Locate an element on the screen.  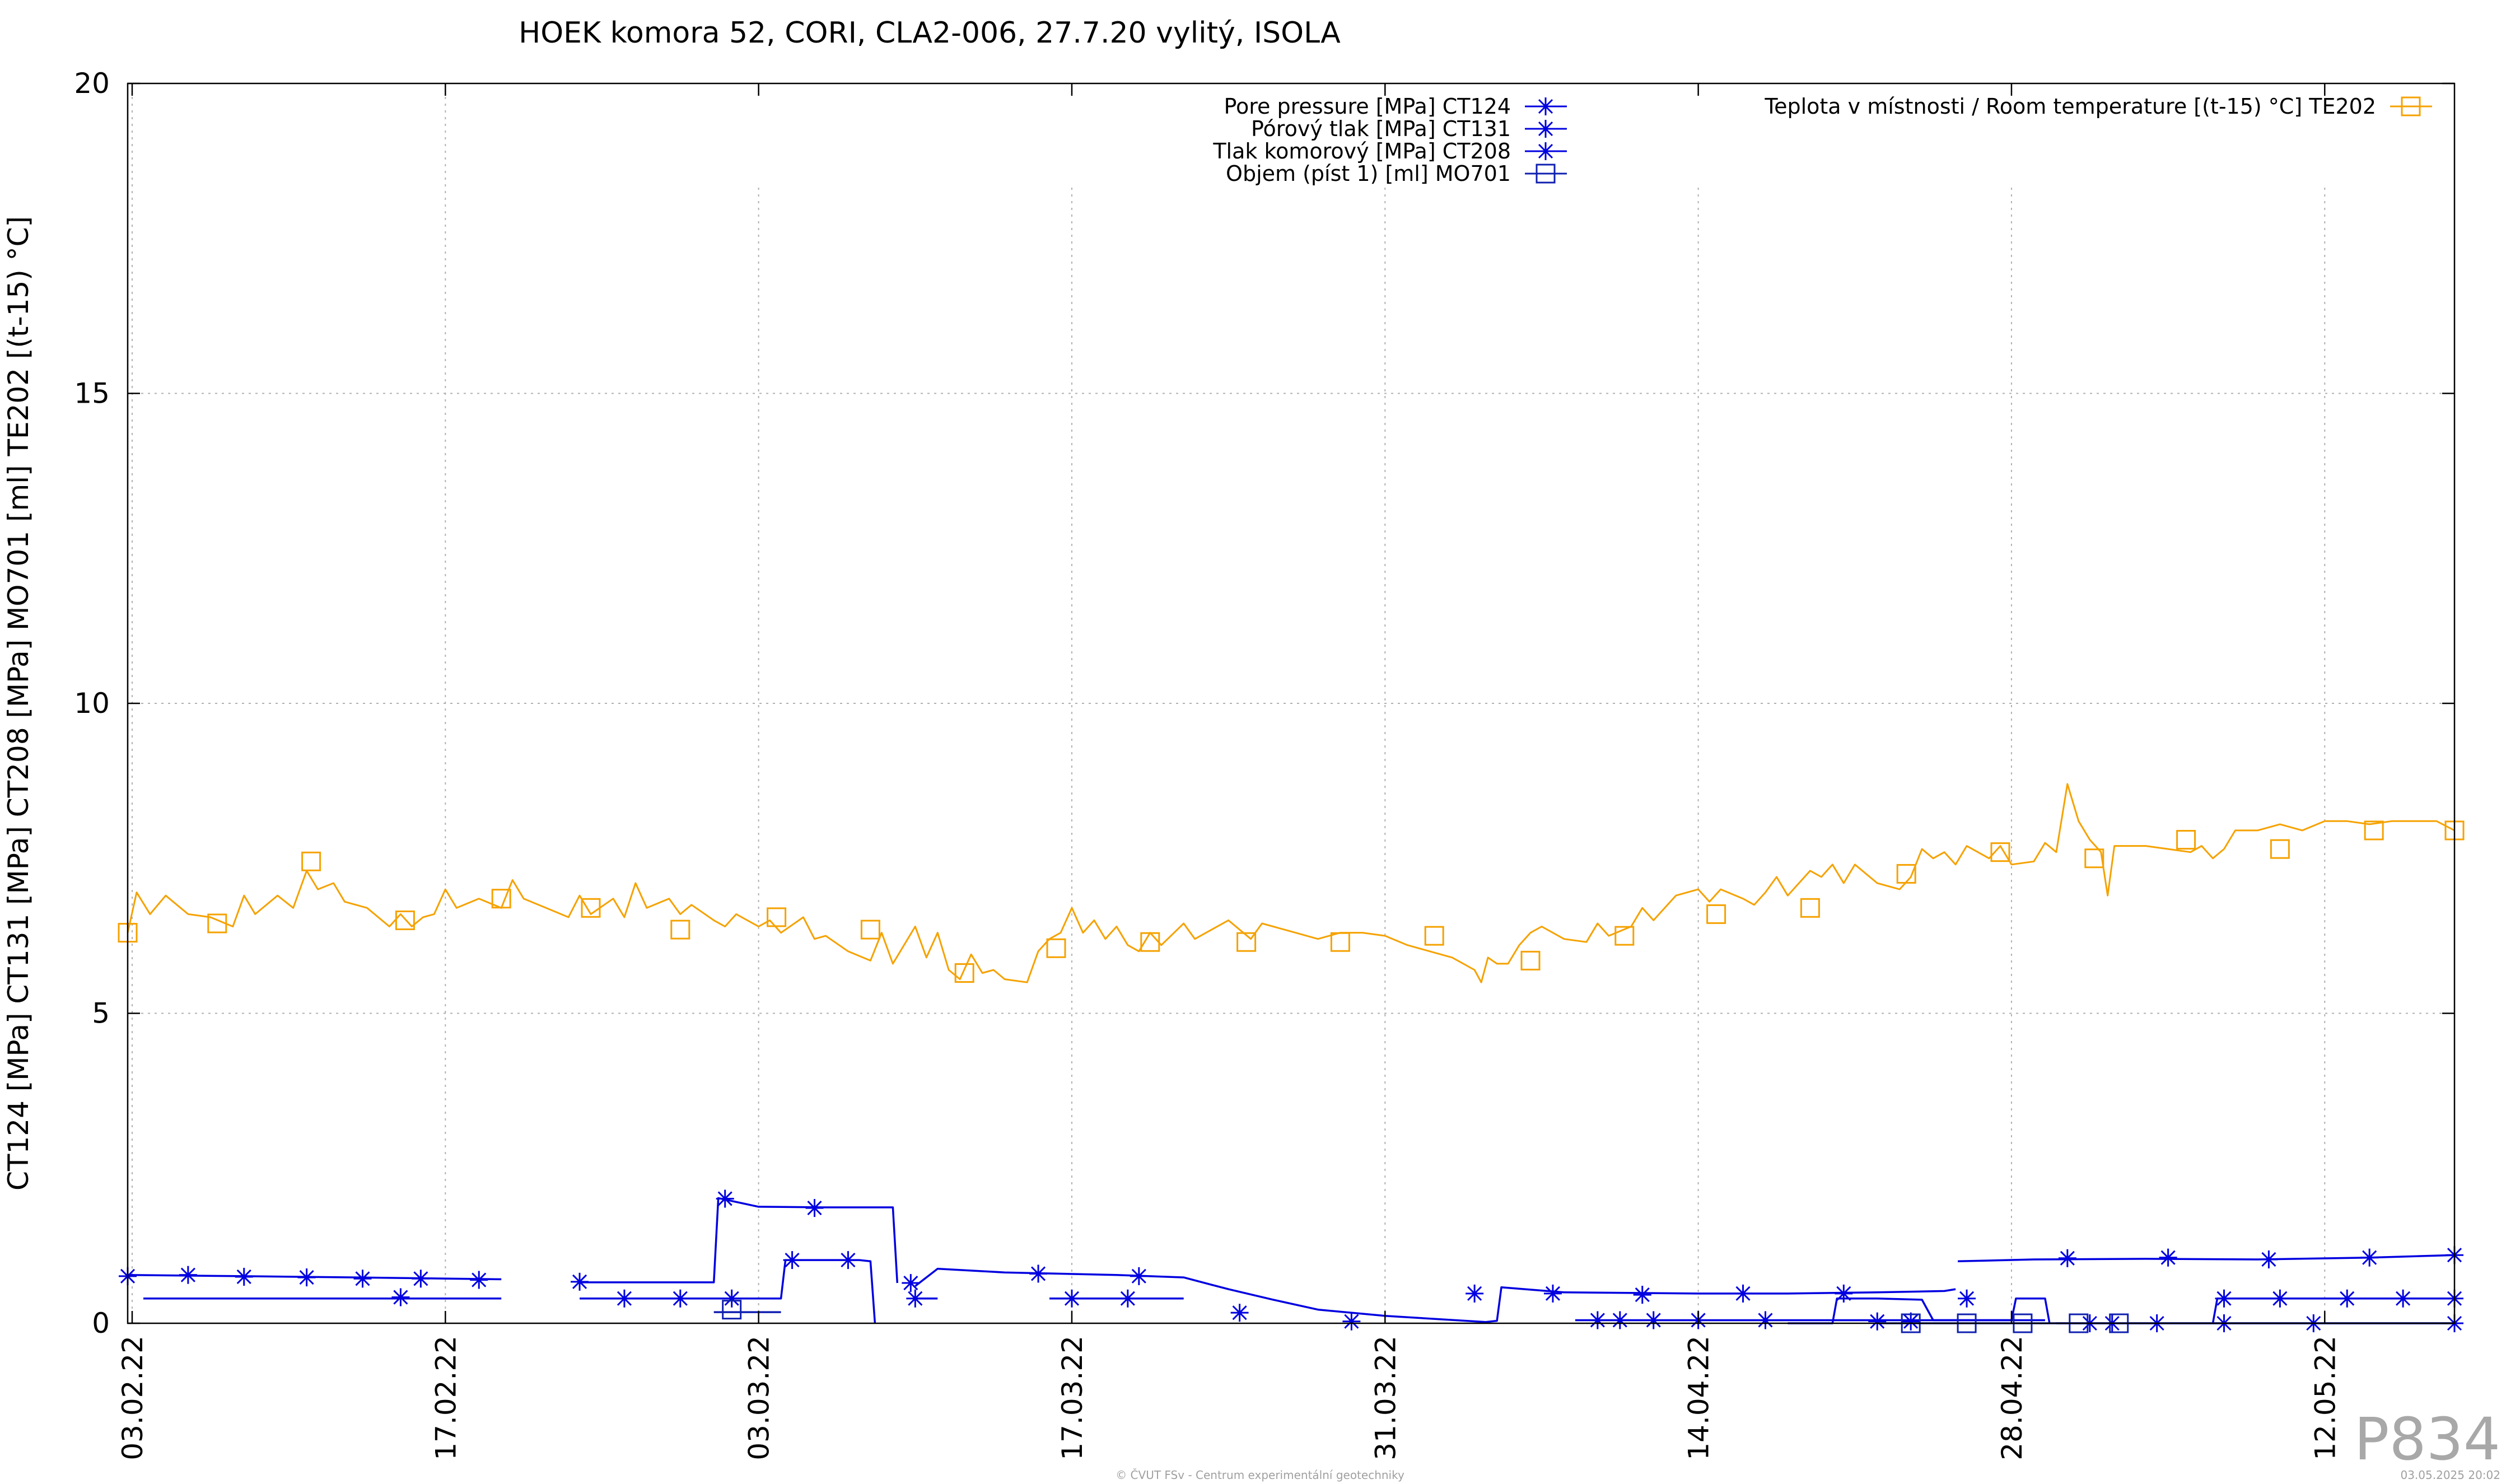
y-tick-label: 5 is located at coordinates (101, 1014).